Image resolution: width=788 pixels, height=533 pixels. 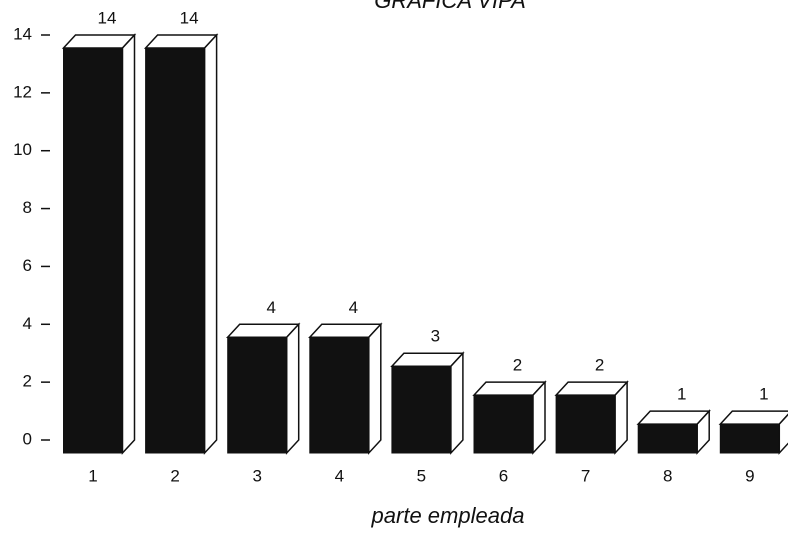 What do you see at coordinates (585, 475) in the screenshot?
I see `x-tick-label: 7` at bounding box center [585, 475].